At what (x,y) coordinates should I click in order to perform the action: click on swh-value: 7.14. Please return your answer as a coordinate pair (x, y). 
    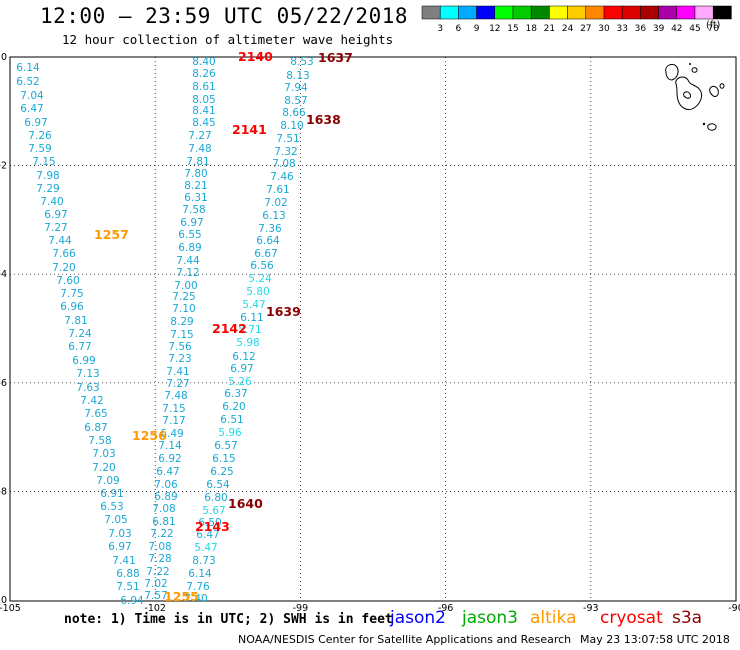
    Looking at the image, I should click on (170, 446).